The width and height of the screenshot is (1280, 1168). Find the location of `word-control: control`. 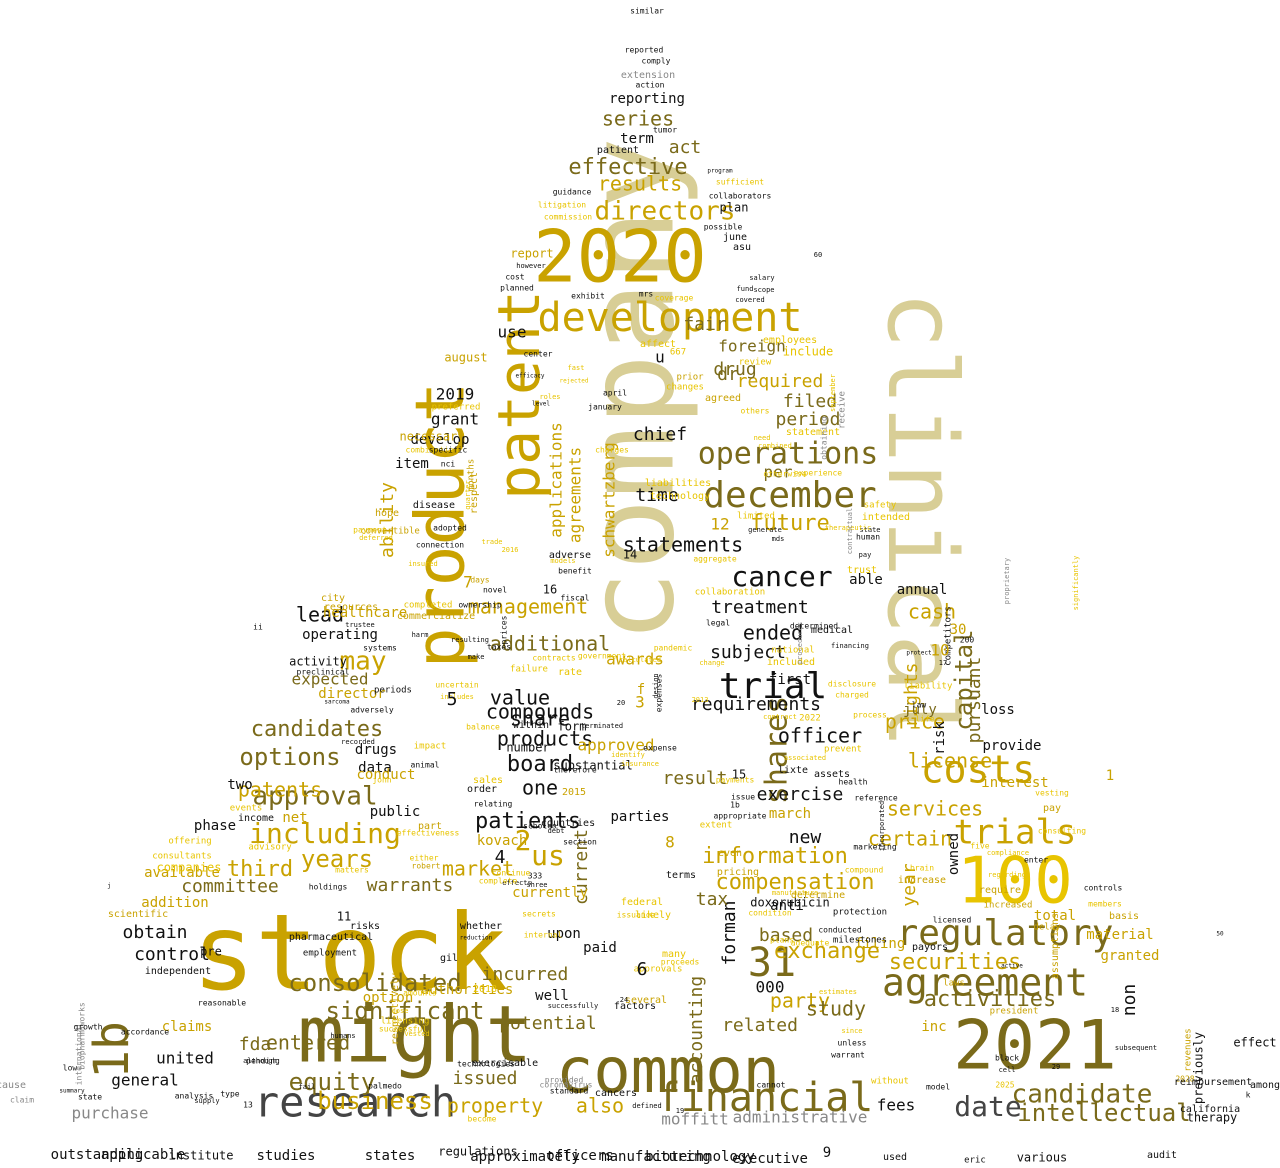

word-control: control is located at coordinates (172, 954).